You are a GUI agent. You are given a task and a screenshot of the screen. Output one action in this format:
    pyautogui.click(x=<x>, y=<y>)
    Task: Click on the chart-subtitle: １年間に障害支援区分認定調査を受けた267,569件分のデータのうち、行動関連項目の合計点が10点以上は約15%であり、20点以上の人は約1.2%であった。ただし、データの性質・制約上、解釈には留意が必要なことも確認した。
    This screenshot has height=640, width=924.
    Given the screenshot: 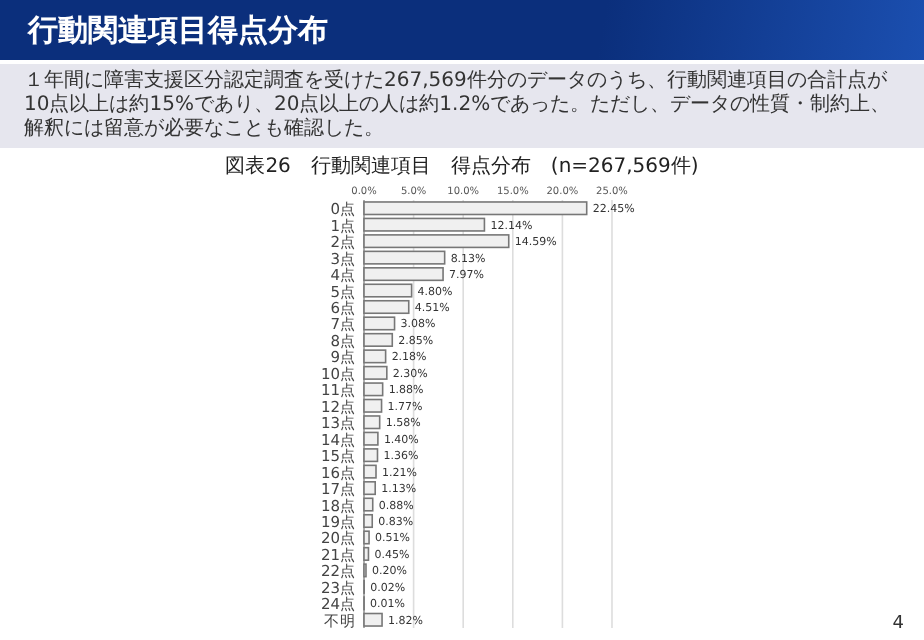 What is the action you would take?
    pyautogui.click(x=462, y=106)
    